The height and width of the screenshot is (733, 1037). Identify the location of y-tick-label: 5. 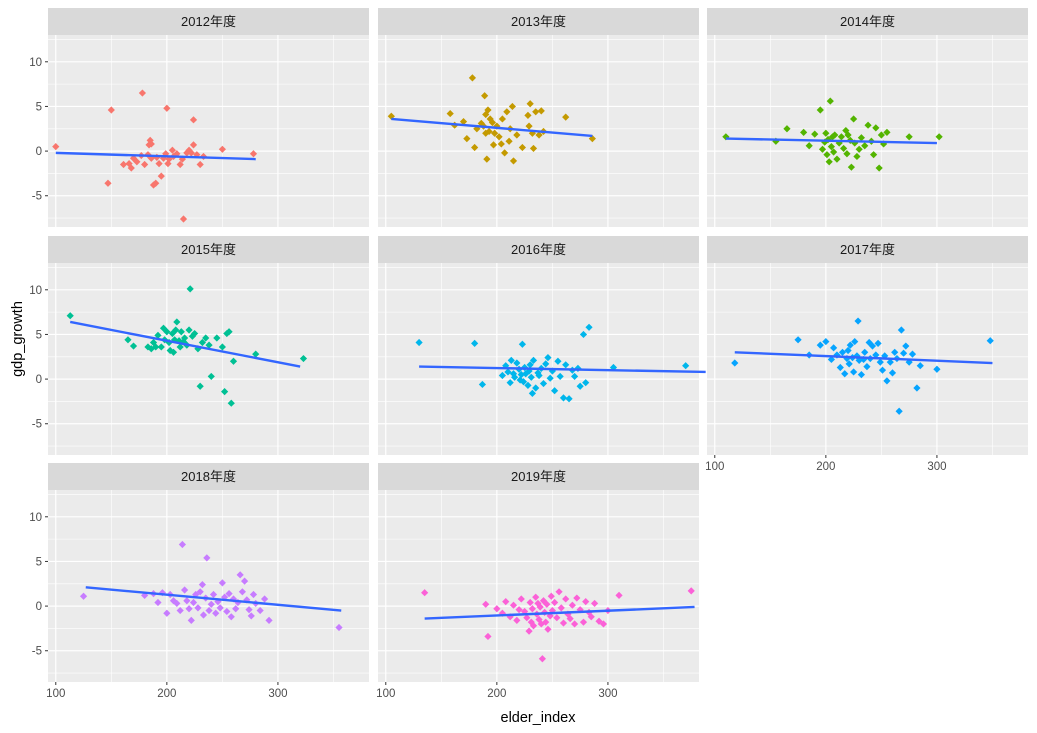
(39, 335).